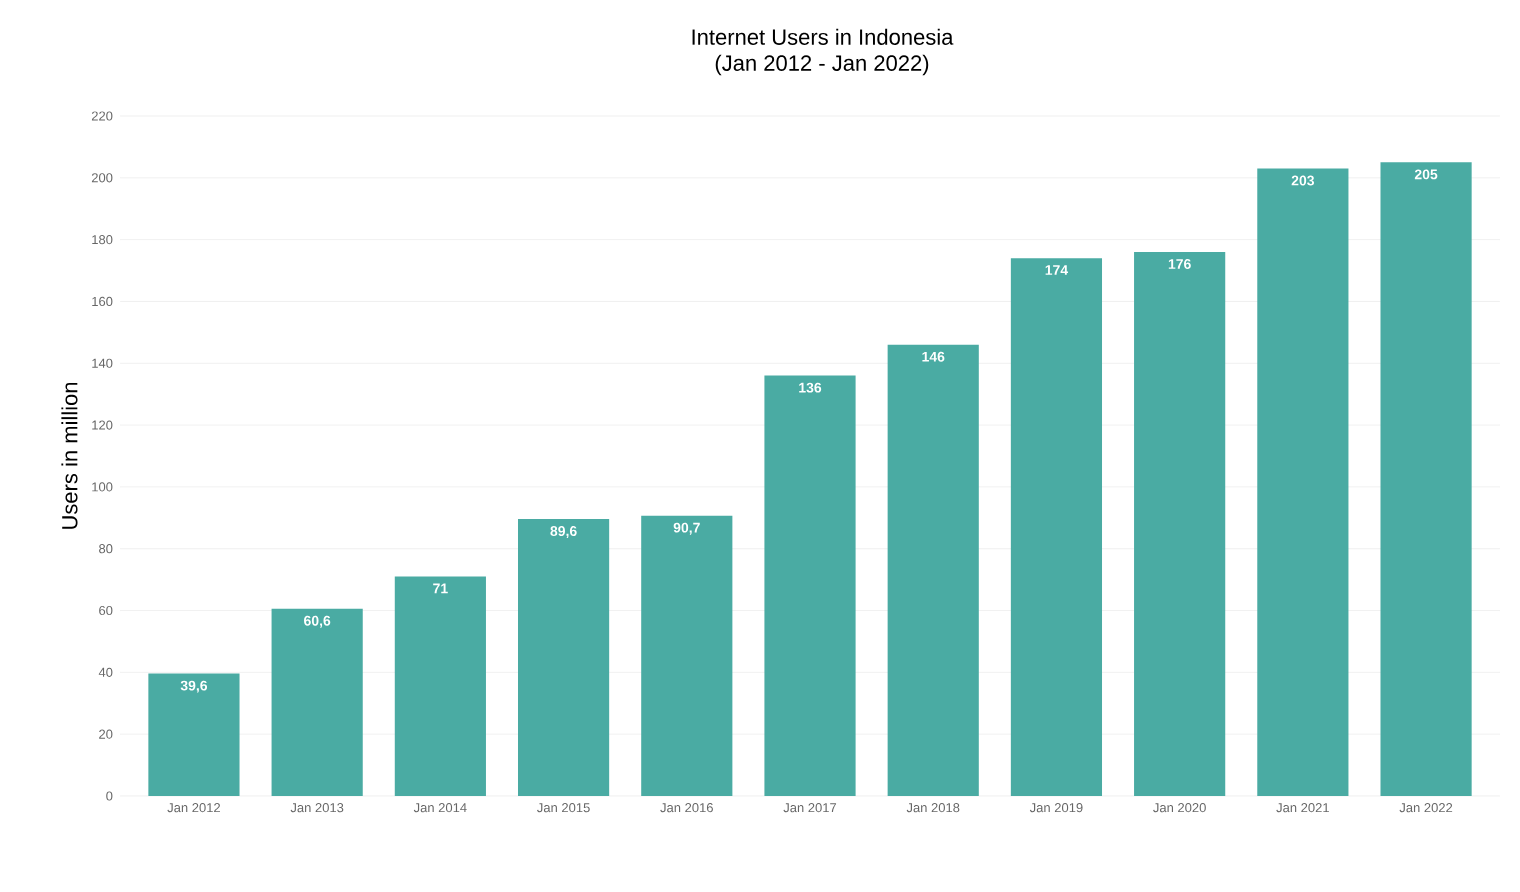 The image size is (1520, 892). Describe the element at coordinates (823, 36) in the screenshot. I see `chart-title: Internet Users in Indonesia` at that location.